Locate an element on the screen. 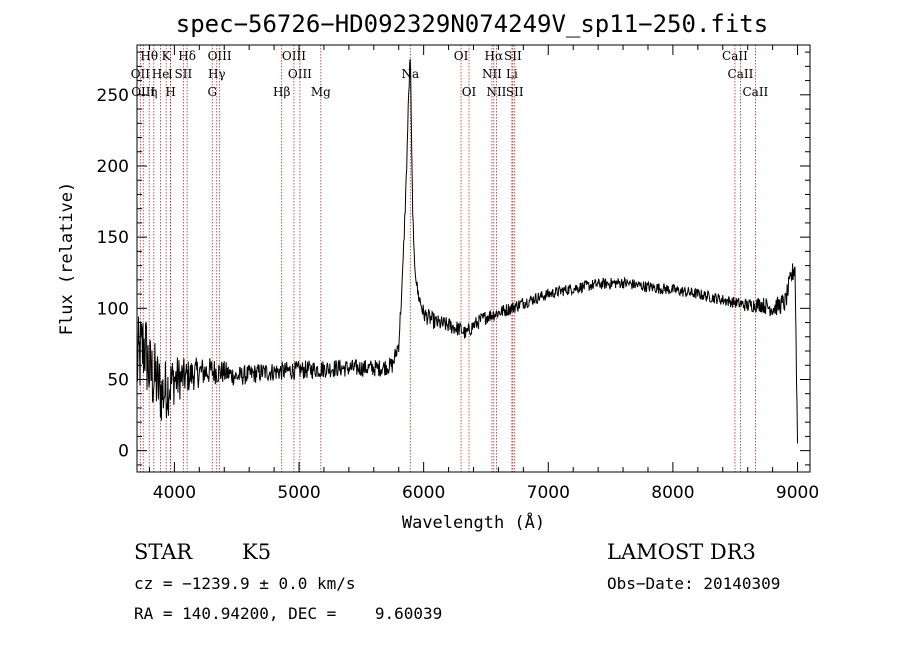 The width and height of the screenshot is (900, 649). spectral-line-label: I is located at coordinates (170, 74).